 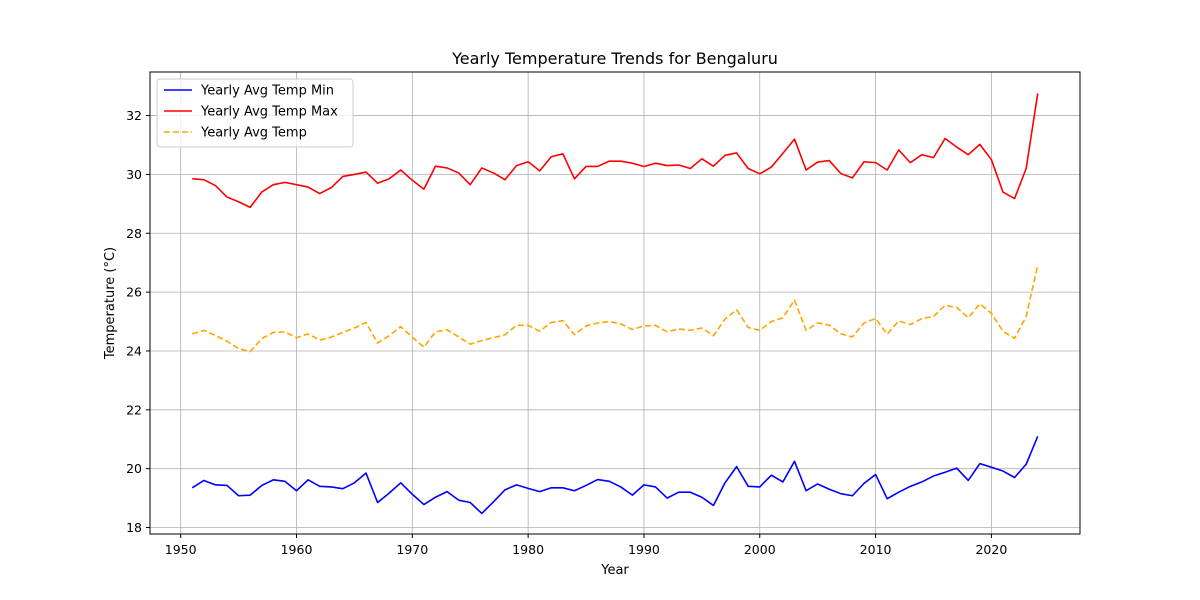 What do you see at coordinates (253, 133) in the screenshot?
I see `legend-label-3: Yearly Avg Temp` at bounding box center [253, 133].